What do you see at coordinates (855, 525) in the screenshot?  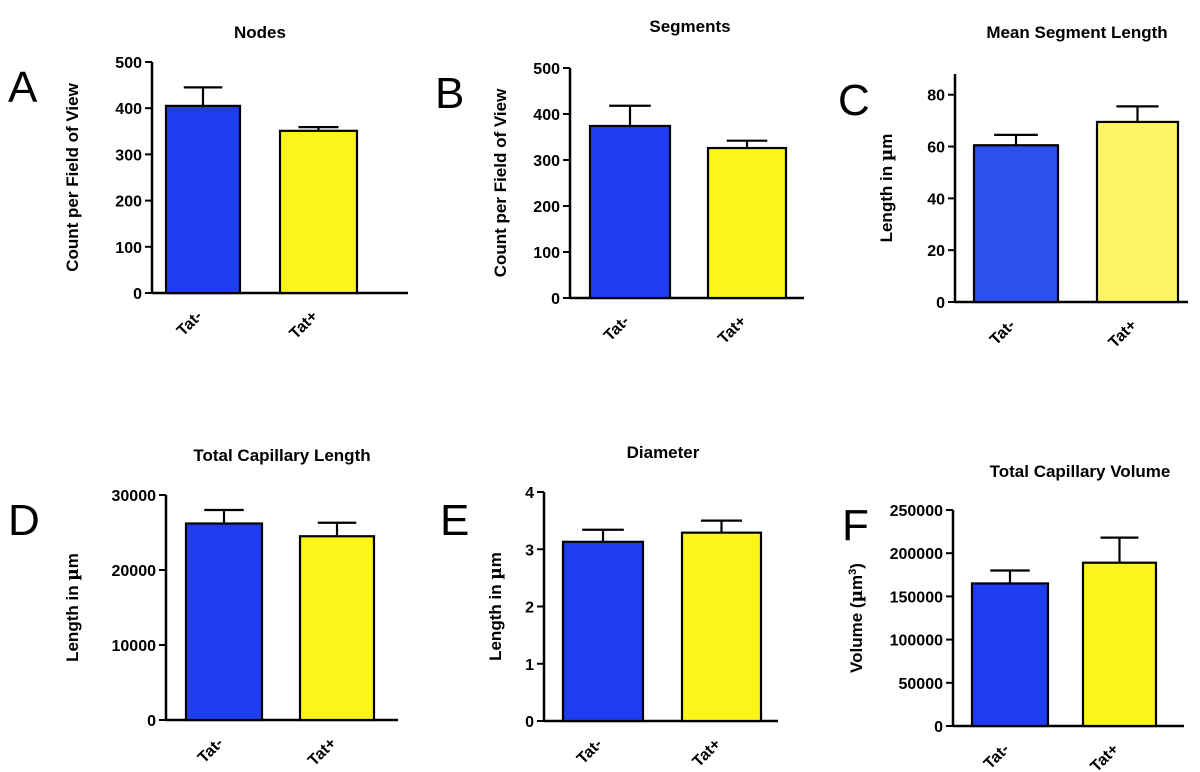 I see `panel-letter: F` at bounding box center [855, 525].